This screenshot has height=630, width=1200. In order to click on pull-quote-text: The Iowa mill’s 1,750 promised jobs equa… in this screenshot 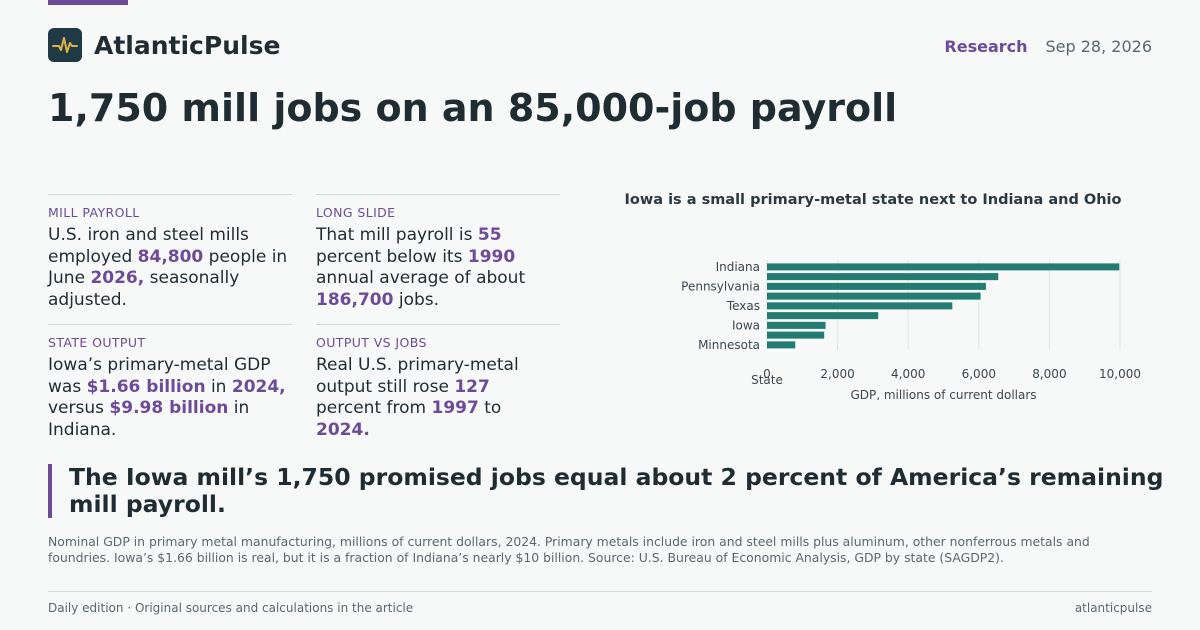, I will do `click(616, 490)`.